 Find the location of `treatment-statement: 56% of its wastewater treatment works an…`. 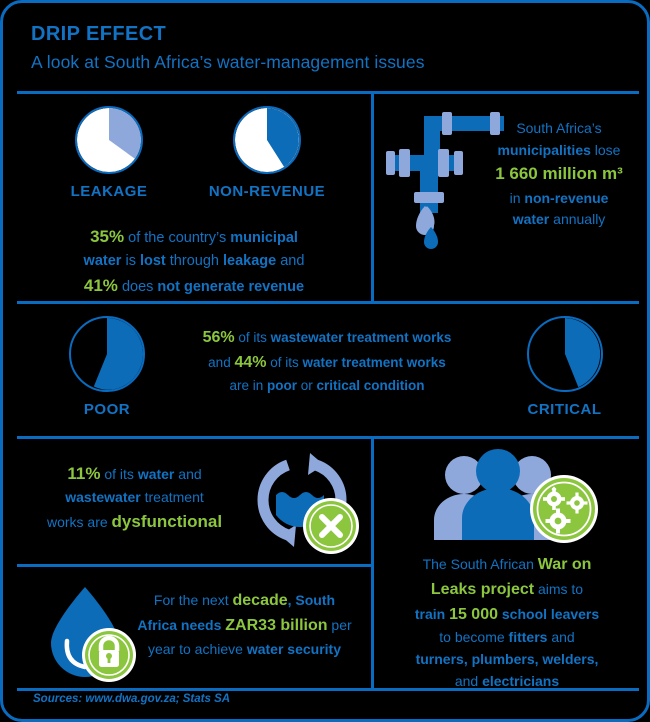

treatment-statement: 56% of its wastewater treatment works an… is located at coordinates (327, 361).